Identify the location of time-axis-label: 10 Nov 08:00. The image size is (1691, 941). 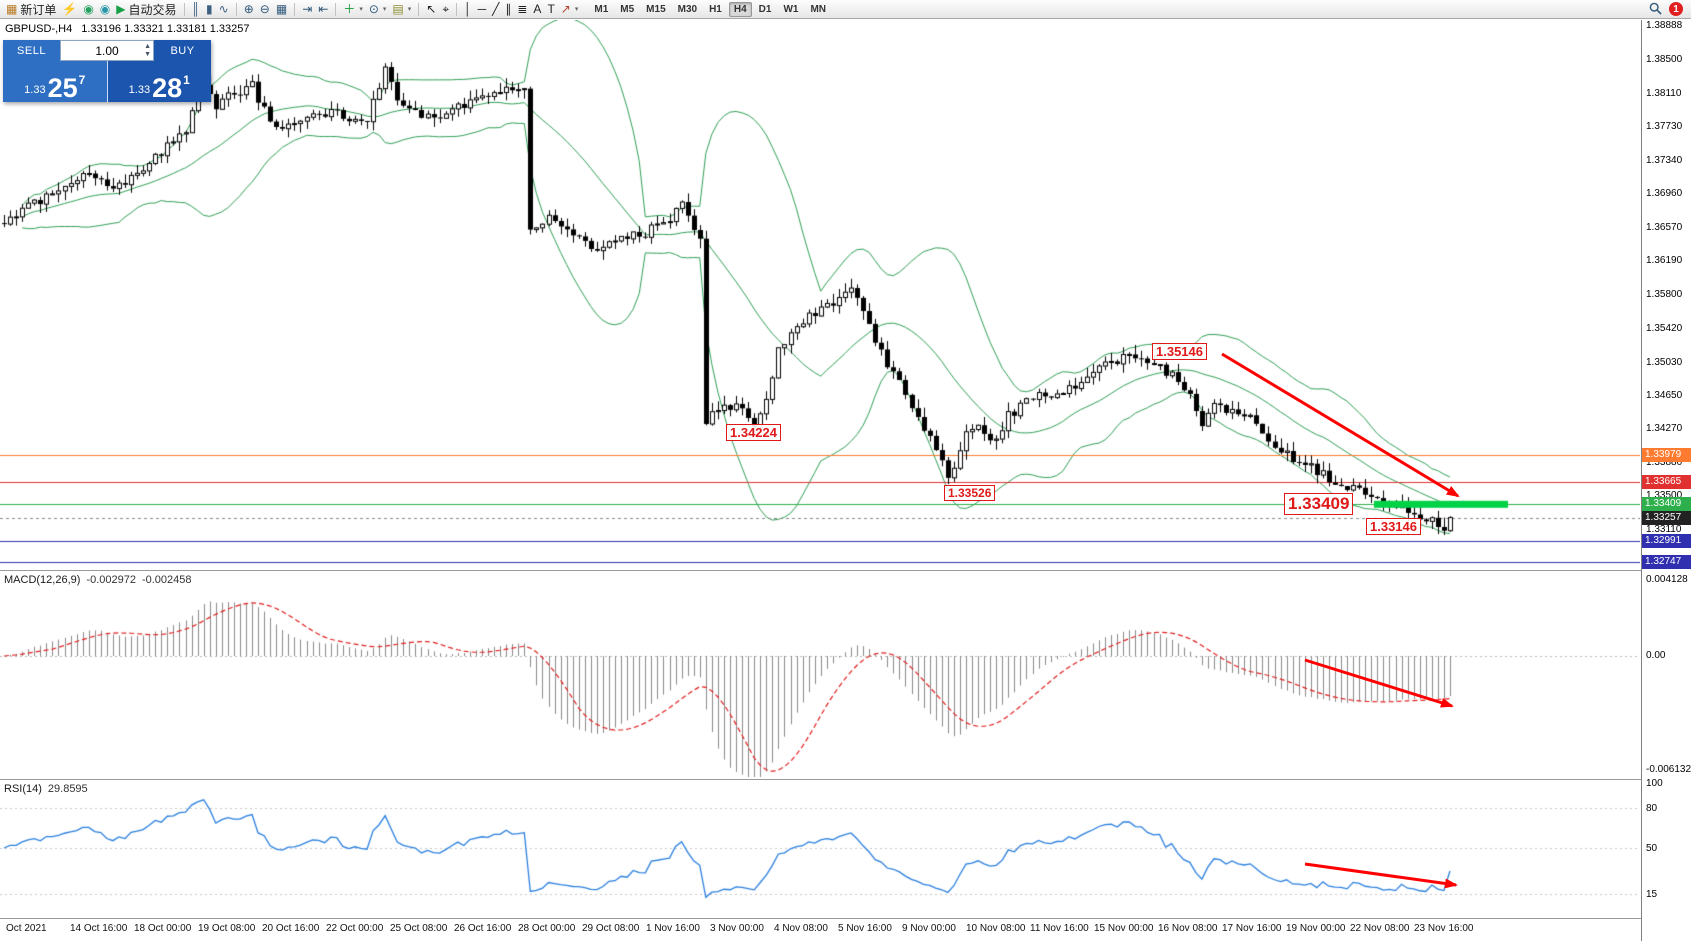
(996, 928).